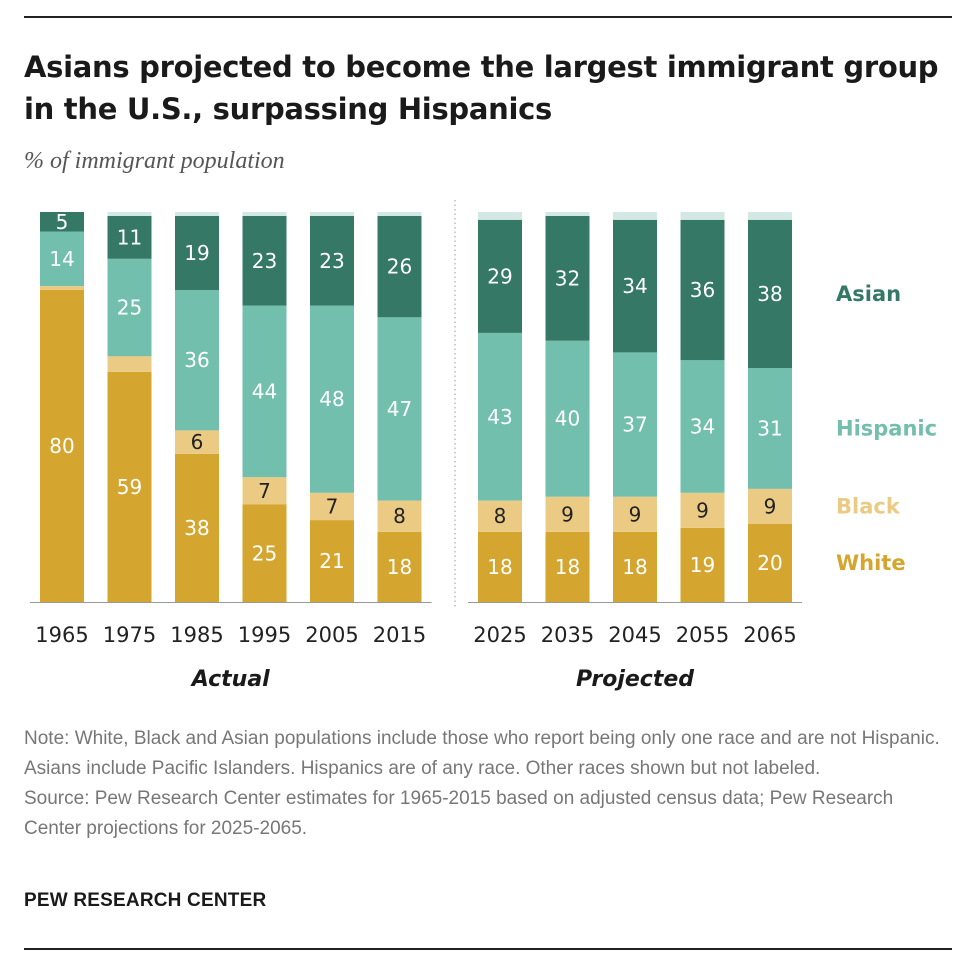 The width and height of the screenshot is (975, 979). I want to click on value-label-asian-2015: 26, so click(399, 267).